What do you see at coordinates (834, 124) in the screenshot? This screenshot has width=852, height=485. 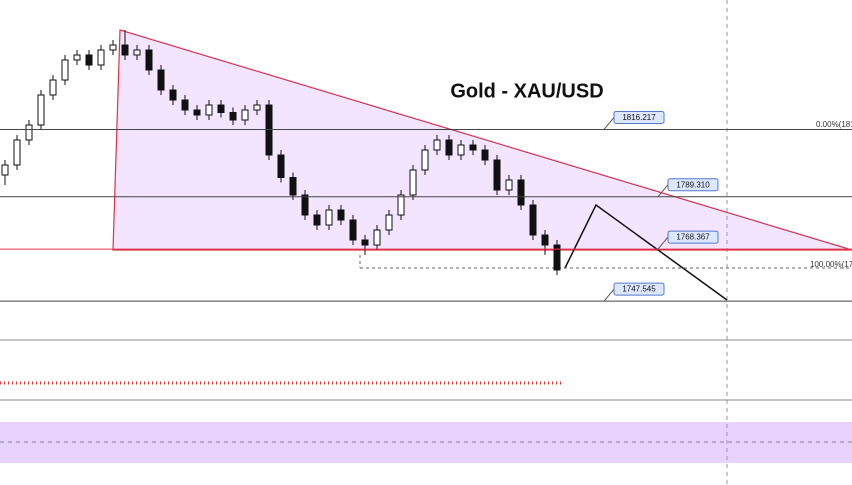 I see `fib-label: 0.00%(181` at bounding box center [834, 124].